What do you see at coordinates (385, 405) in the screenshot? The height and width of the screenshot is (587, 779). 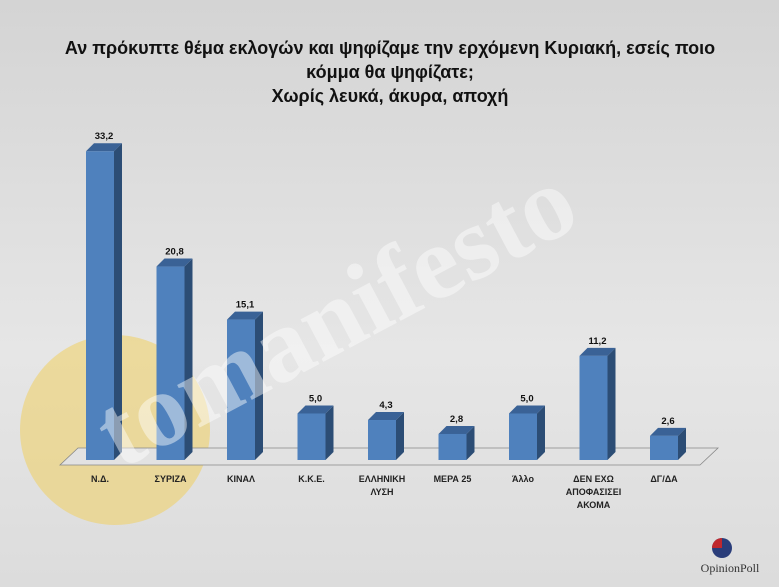 I see `value-label: 4,3` at bounding box center [385, 405].